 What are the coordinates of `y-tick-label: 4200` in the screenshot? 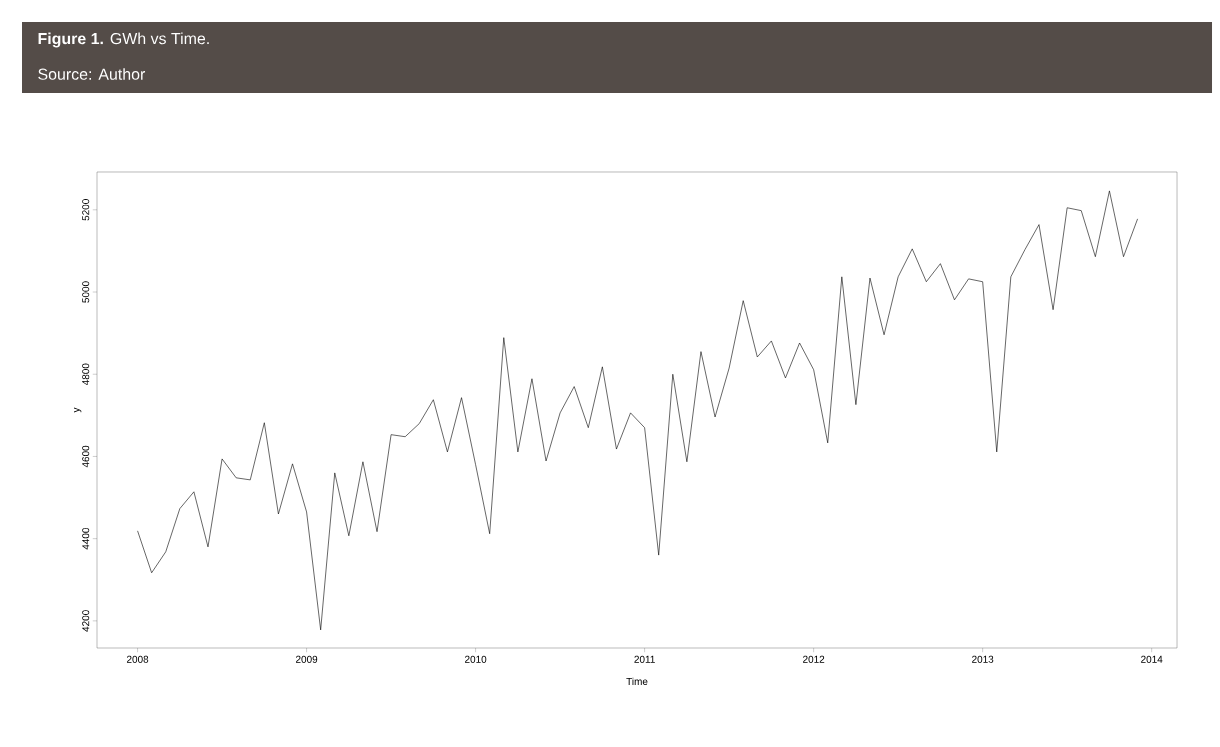 It's located at (86, 621).